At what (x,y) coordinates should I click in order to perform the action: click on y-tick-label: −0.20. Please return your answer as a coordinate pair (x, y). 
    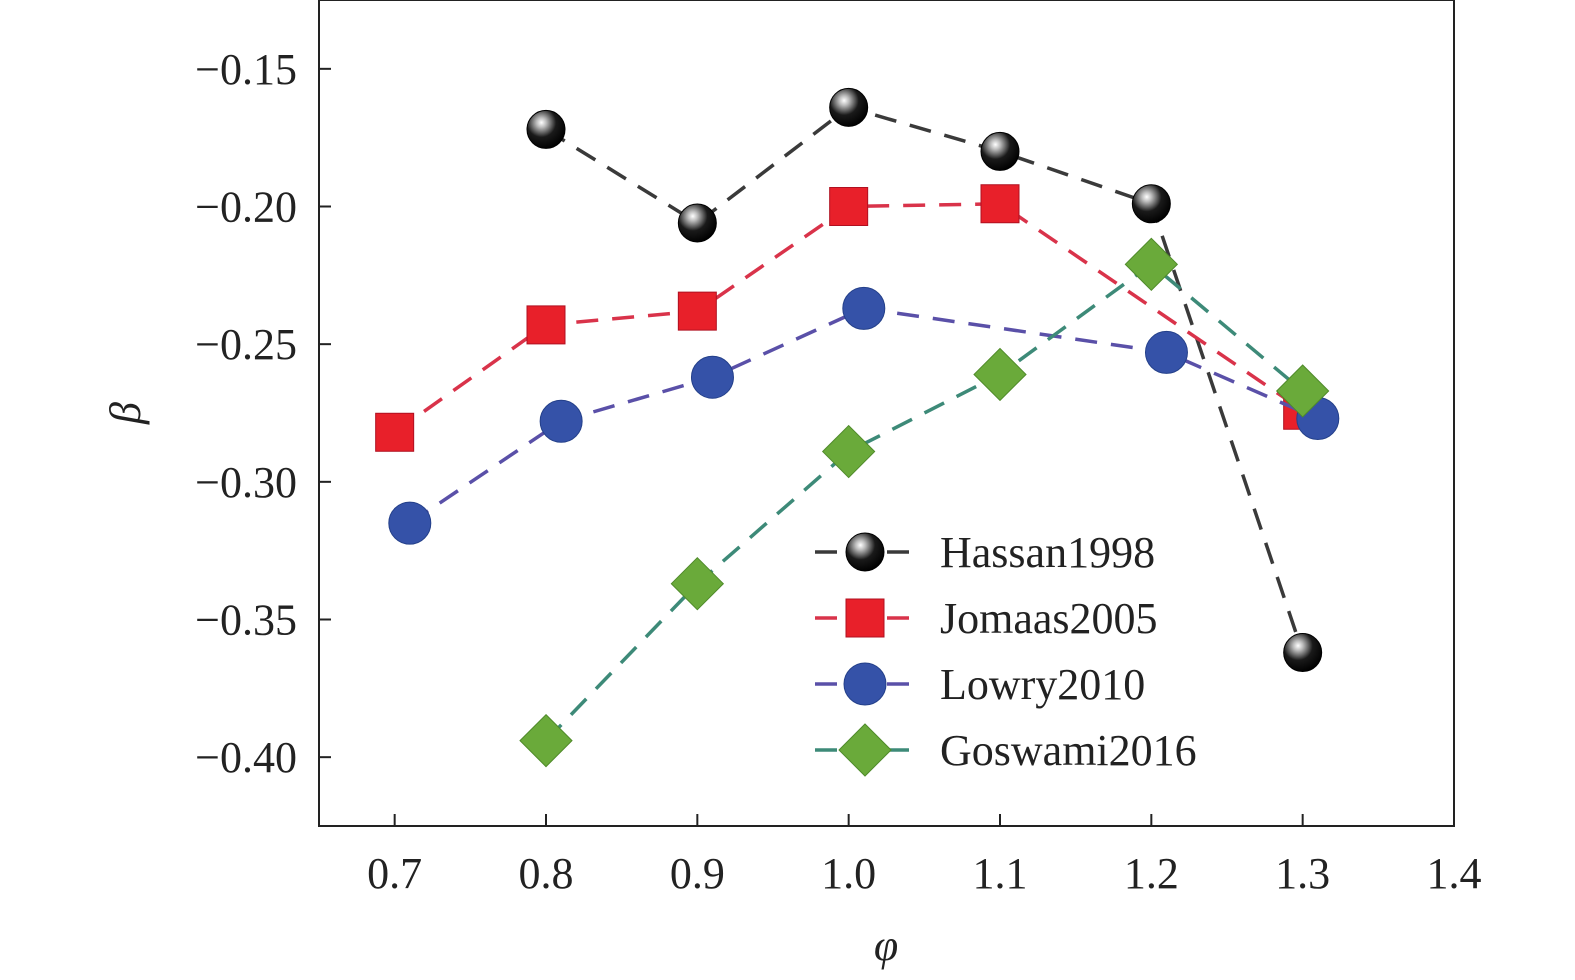
    Looking at the image, I should click on (246, 207).